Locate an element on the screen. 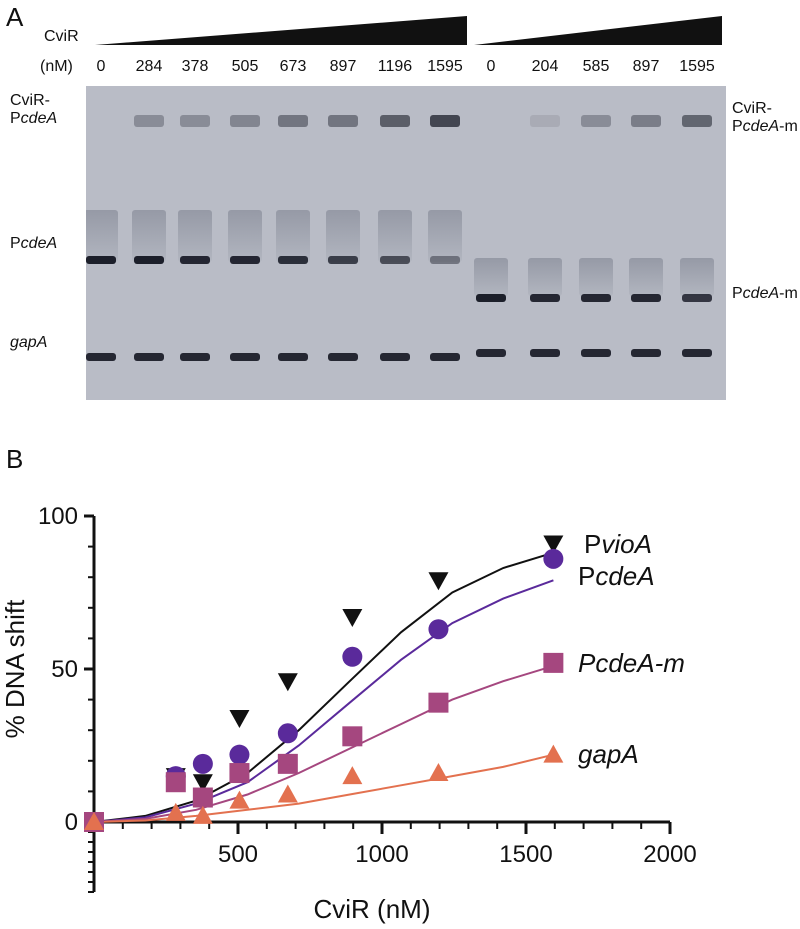 This screenshot has height=929, width=800. complex-label-right-gene: cdeA is located at coordinates (761, 126).